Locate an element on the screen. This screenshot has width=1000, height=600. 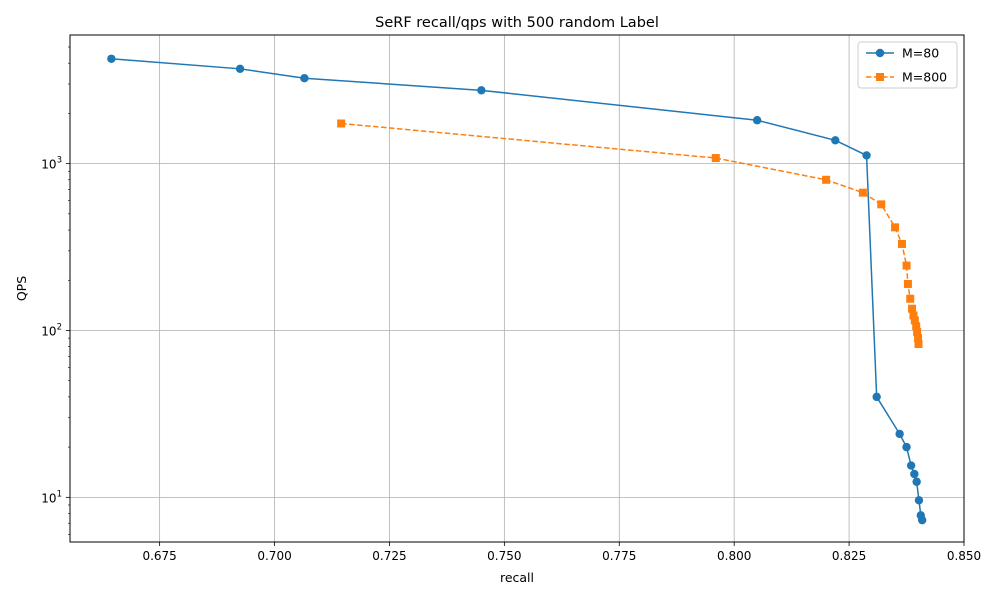
x-tick-label: 0.825 is located at coordinates (849, 556).